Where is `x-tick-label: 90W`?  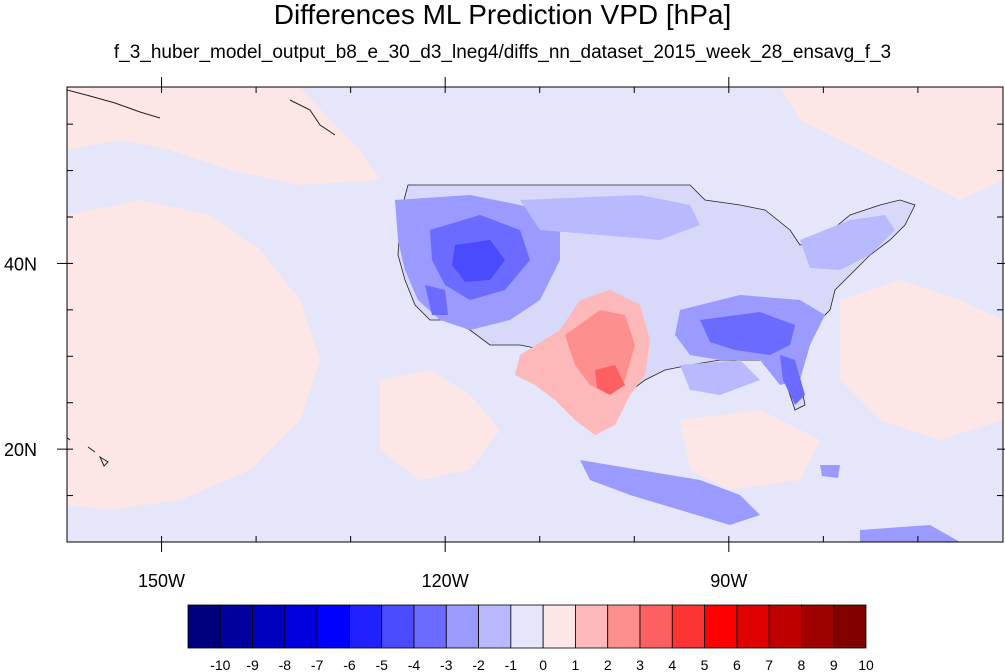
x-tick-label: 90W is located at coordinates (728, 581).